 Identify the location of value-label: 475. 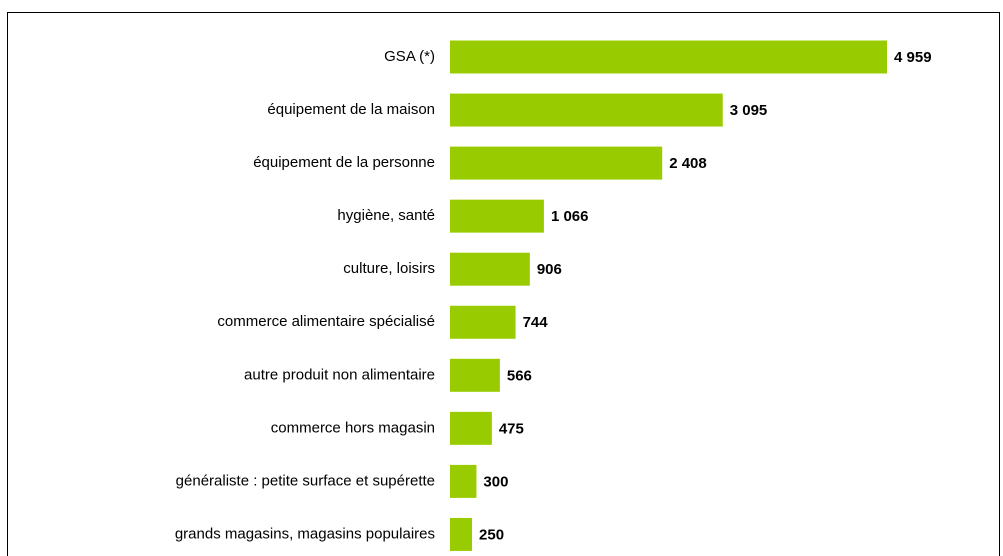
(511, 428).